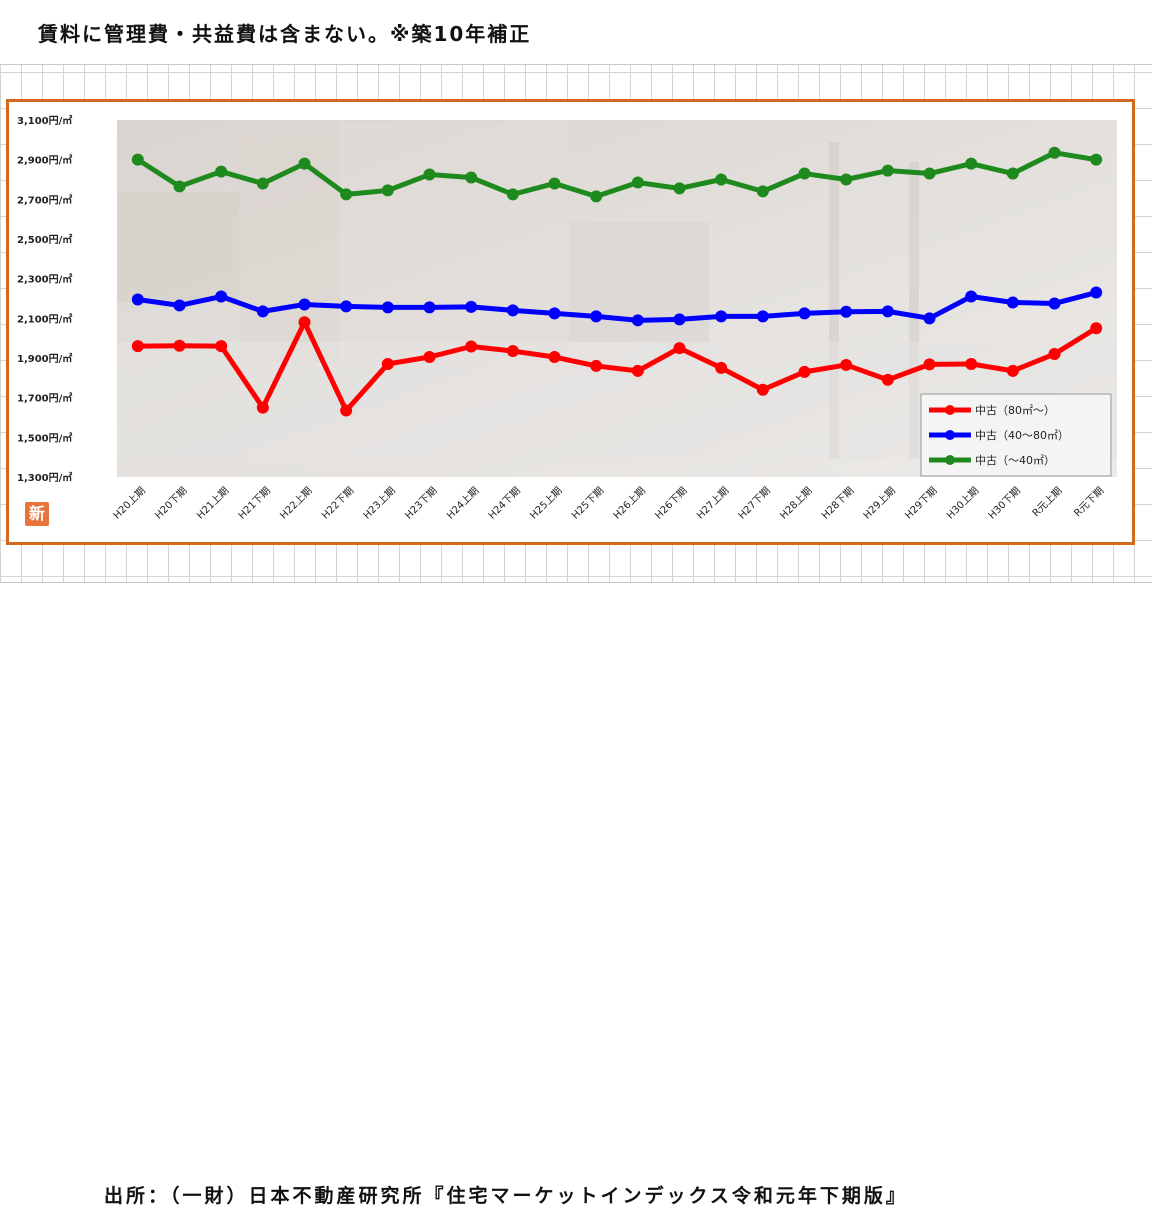  I want to click on x-tick-label: H24上期, so click(462, 503).